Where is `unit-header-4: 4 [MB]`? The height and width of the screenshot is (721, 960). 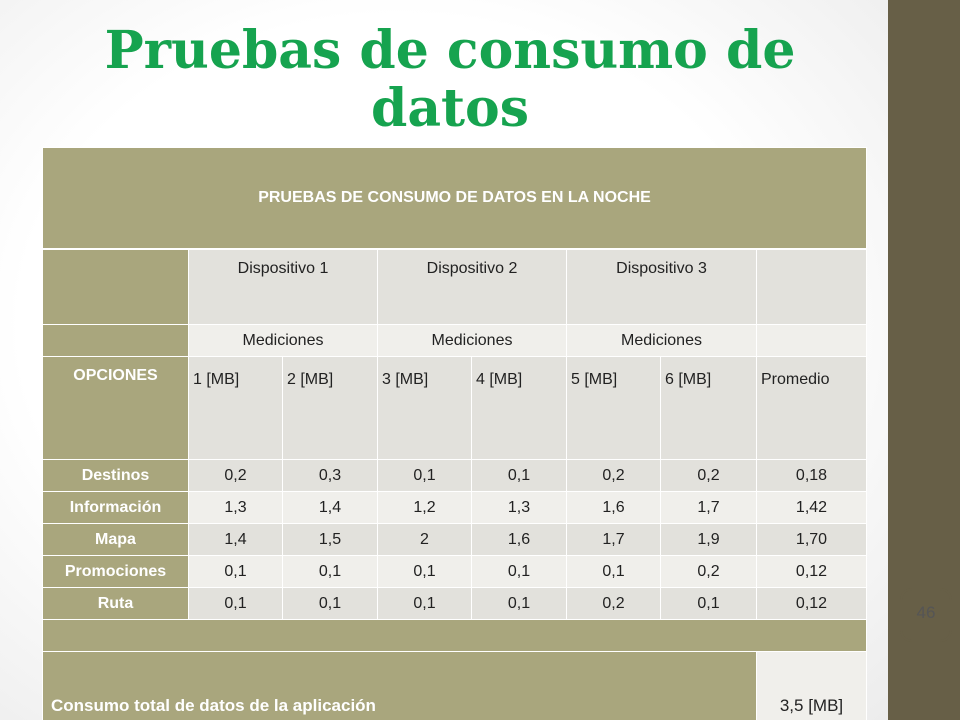 unit-header-4: 4 [MB] is located at coordinates (519, 408).